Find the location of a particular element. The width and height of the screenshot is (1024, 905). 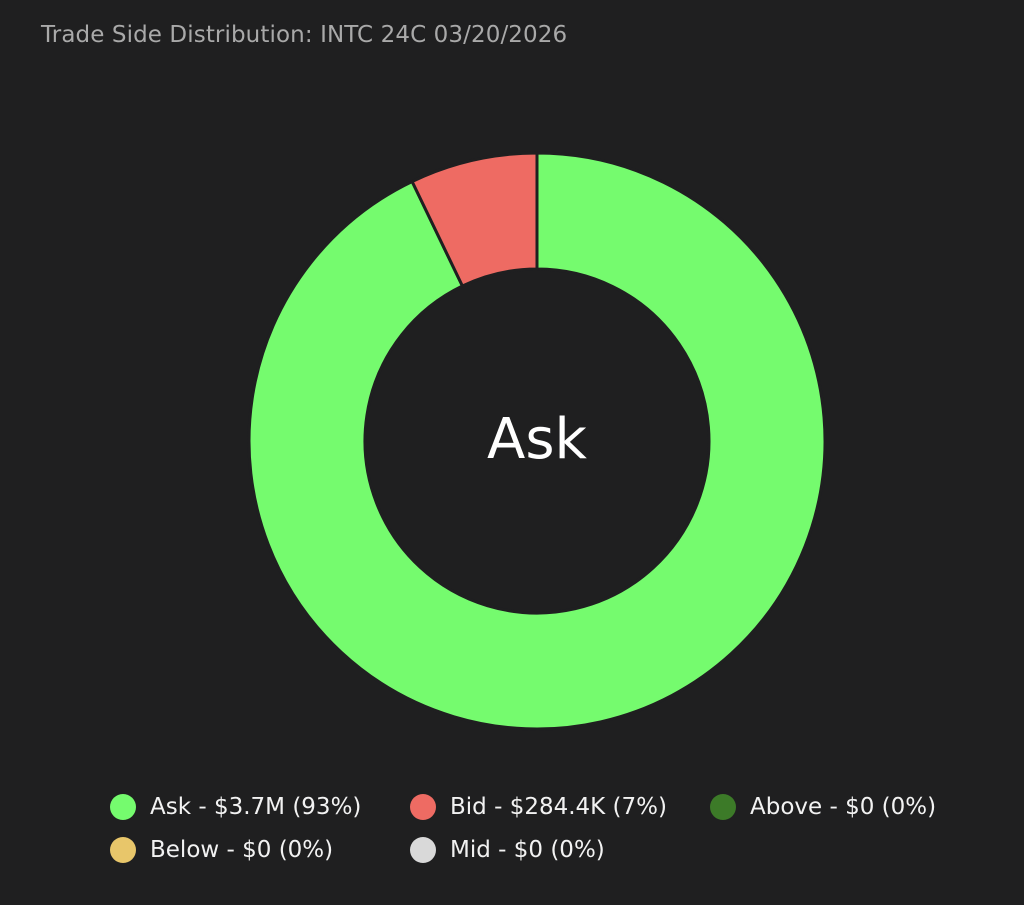

legend-label: Ask - $3.7M (93%) is located at coordinates (256, 807).